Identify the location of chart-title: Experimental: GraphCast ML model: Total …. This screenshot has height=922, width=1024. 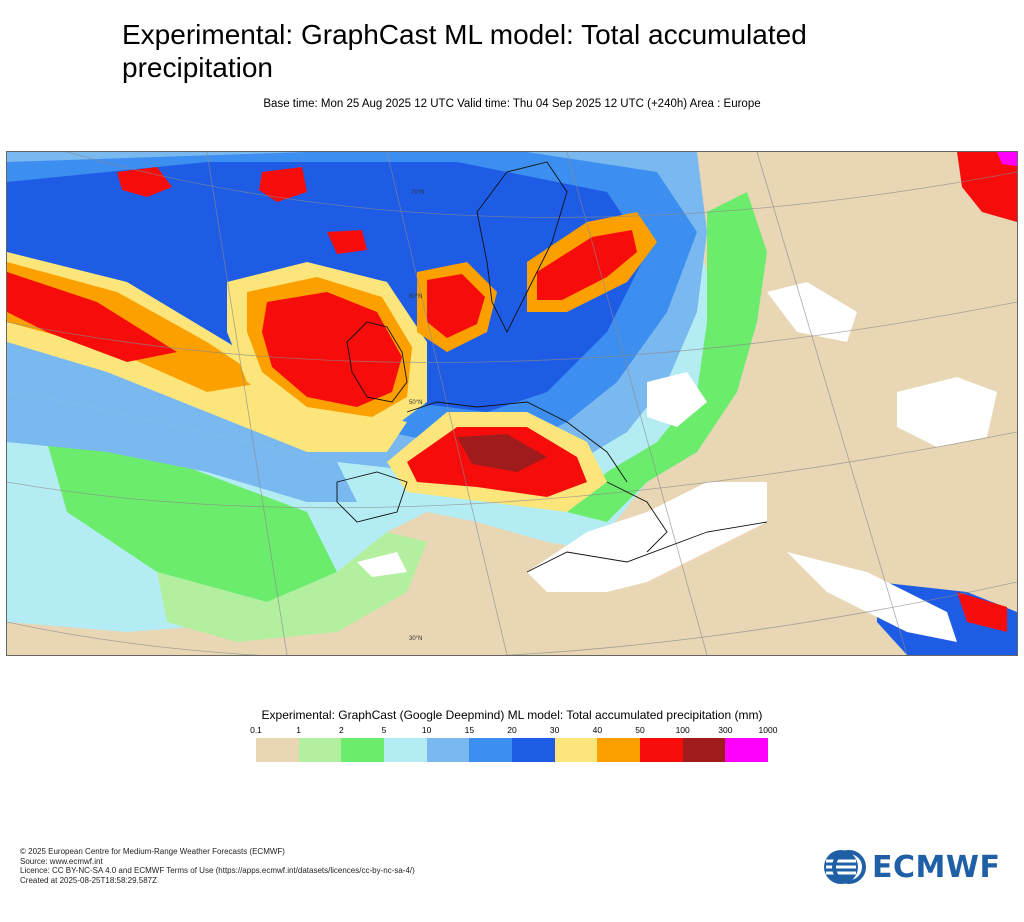
(464, 51).